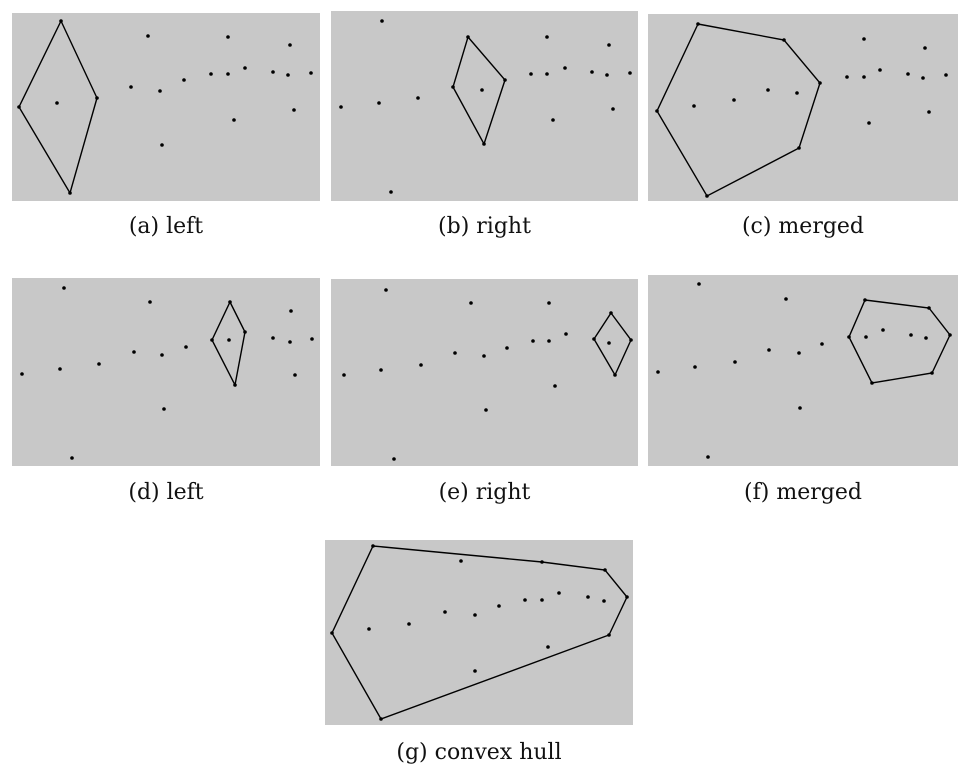  What do you see at coordinates (166, 226) in the screenshot?
I see `caption-a: (a) left` at bounding box center [166, 226].